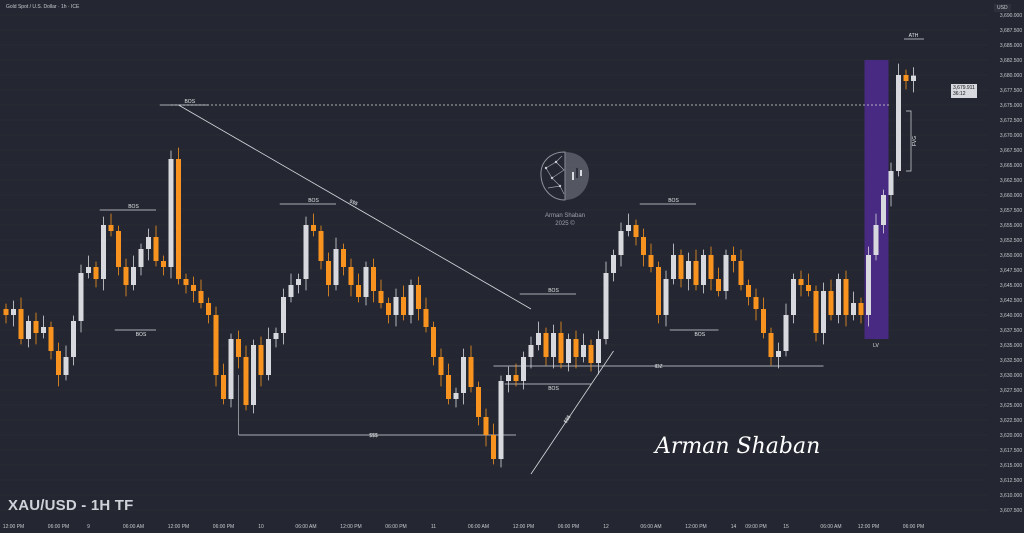 The image size is (1024, 533). What do you see at coordinates (1011, 226) in the screenshot?
I see `price-tick-label: 3,655.000` at bounding box center [1011, 226].